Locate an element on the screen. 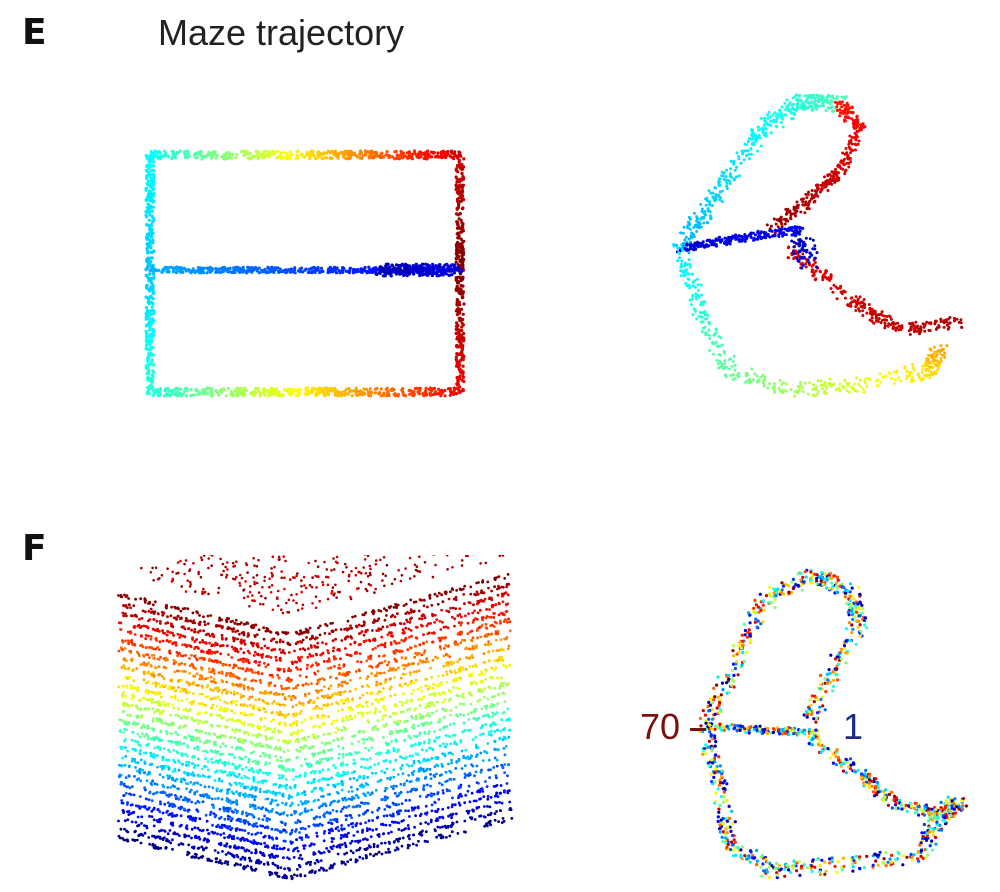 This screenshot has width=1000, height=892. panel-letter-f: F is located at coordinates (34, 548).